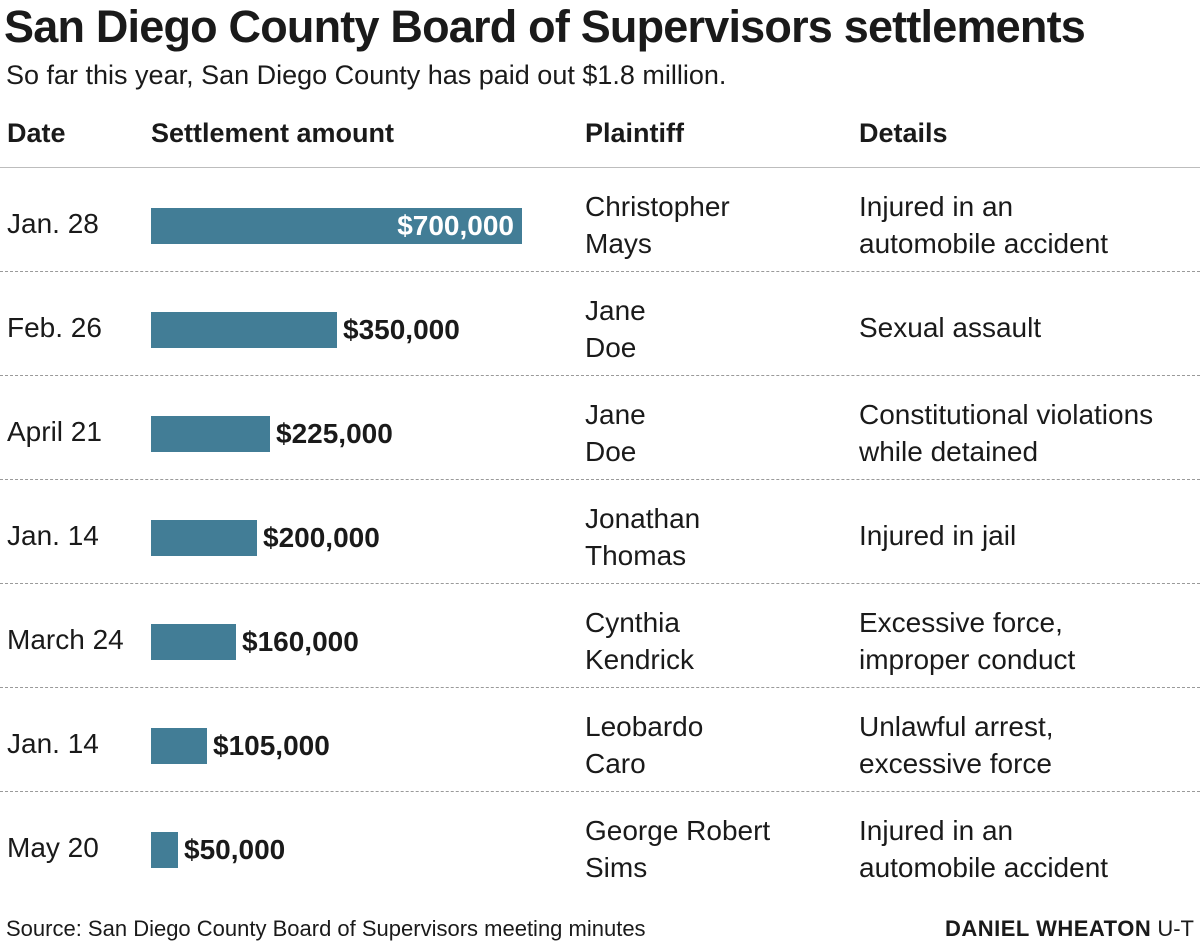  I want to click on details-line: excessive force, so click(955, 763).